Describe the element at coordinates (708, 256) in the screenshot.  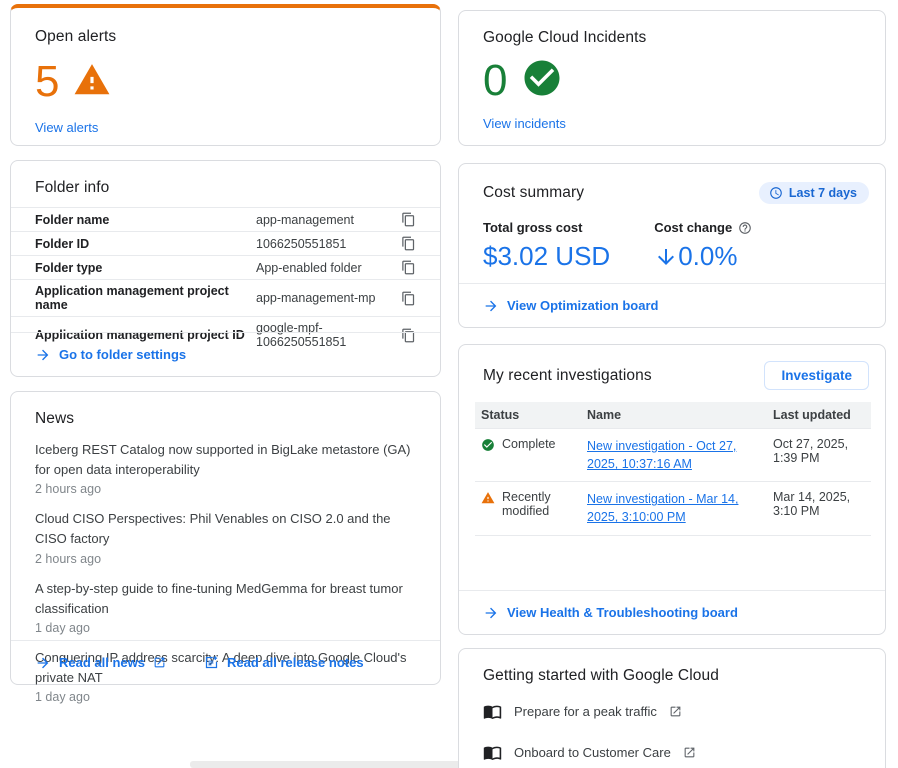
I see `cost-change-value: 0.0%` at that location.